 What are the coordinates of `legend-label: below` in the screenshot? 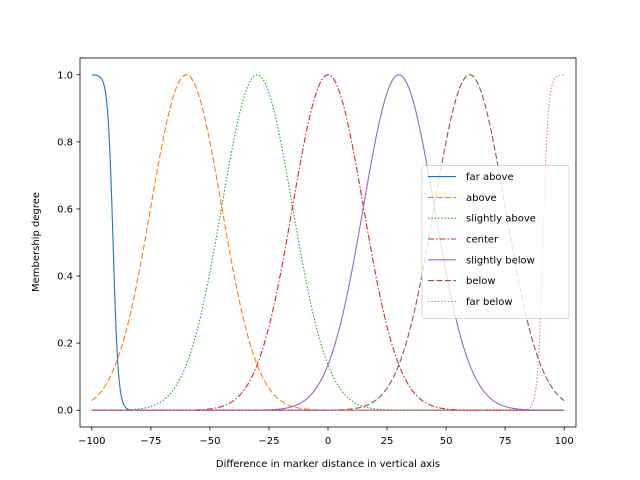 It's located at (481, 281).